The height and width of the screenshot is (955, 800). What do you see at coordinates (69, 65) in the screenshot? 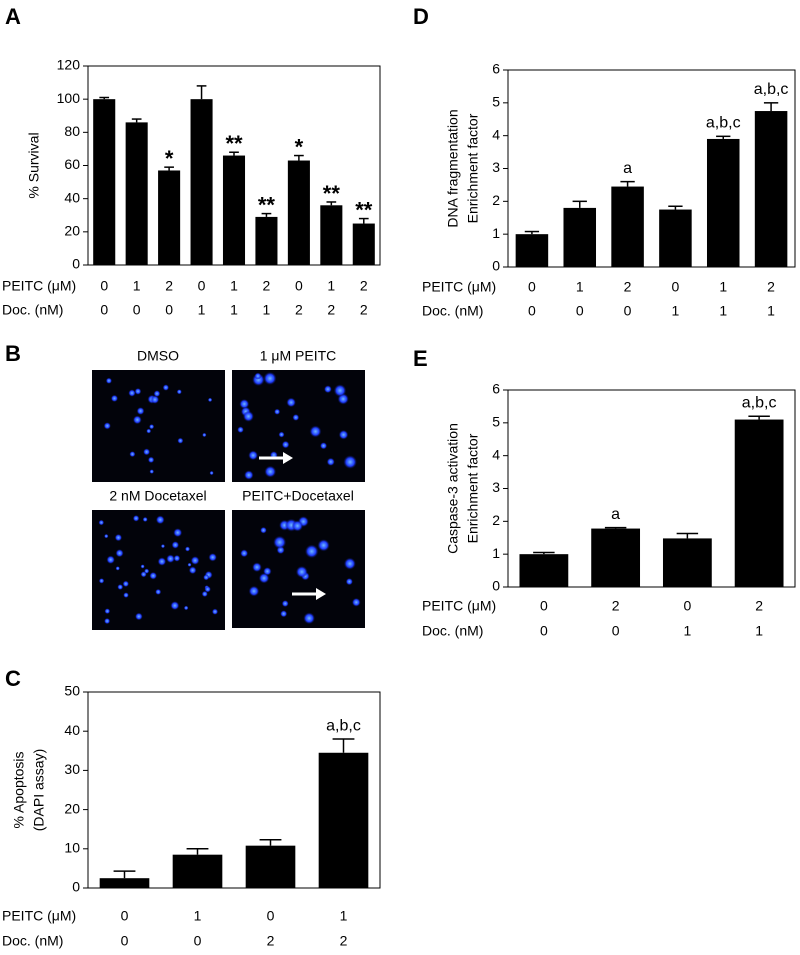
I see `y-tick-label: 120` at bounding box center [69, 65].